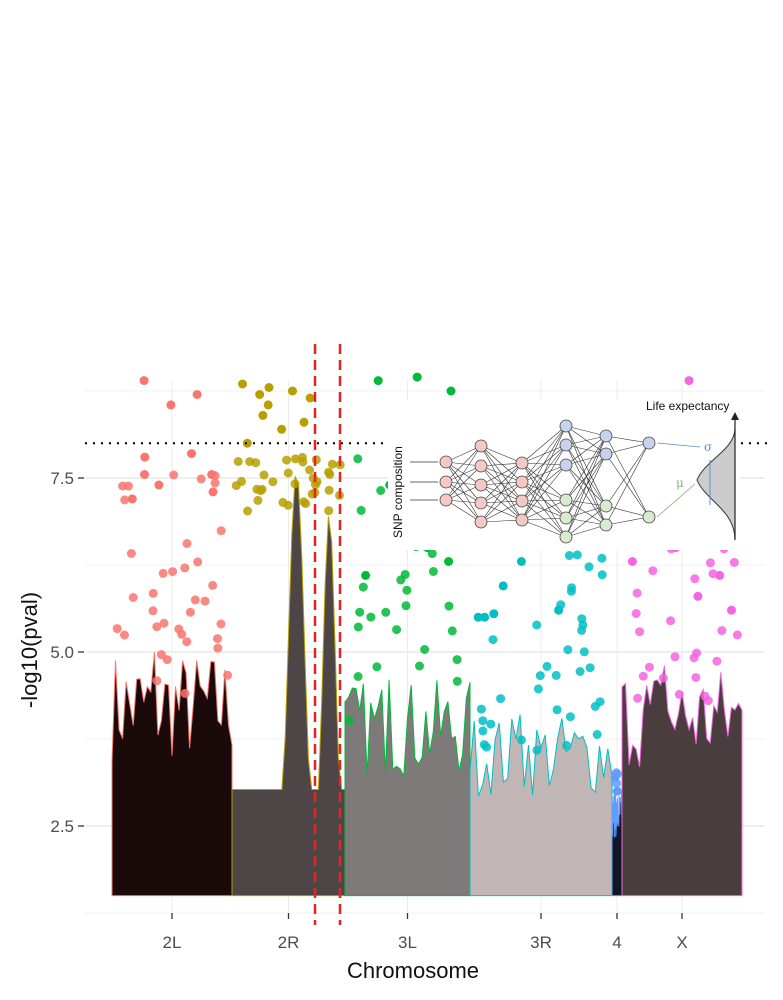 This screenshot has width=783, height=1000. What do you see at coordinates (62, 652) in the screenshot?
I see `y-tick-label: 5.0` at bounding box center [62, 652].